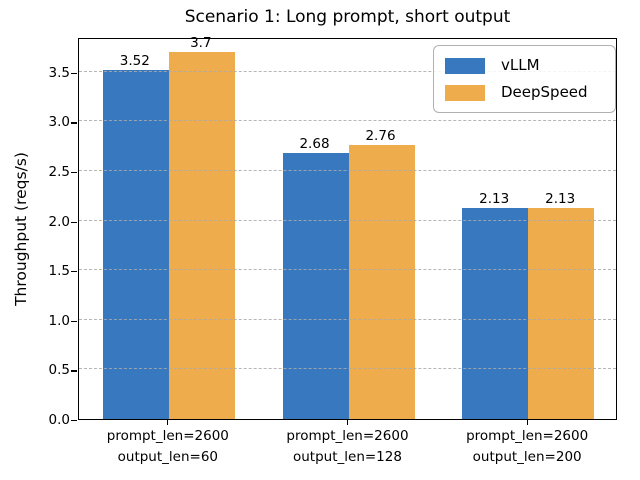 This screenshot has height=480, width=640. Describe the element at coordinates (348, 447) in the screenshot. I see `x-tick-label: prompt_len=2600 output_len=128` at that location.